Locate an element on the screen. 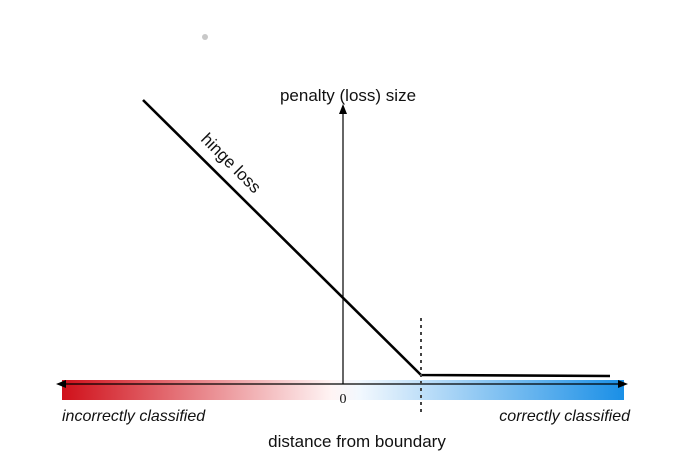 The image size is (677, 461). y-axis-label: penalty (loss) size is located at coordinates (348, 95).